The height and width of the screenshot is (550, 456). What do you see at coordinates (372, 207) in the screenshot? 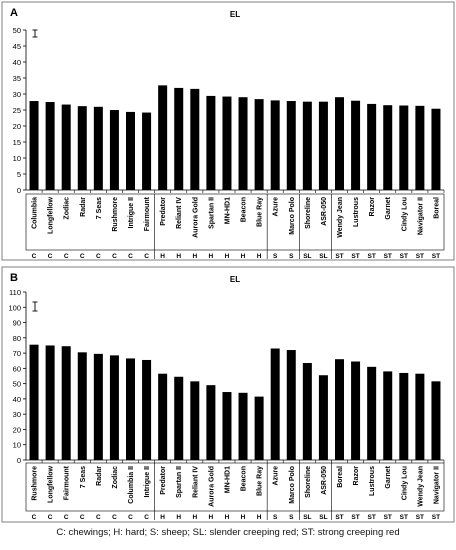
I see `category-label: Razor` at bounding box center [372, 207].